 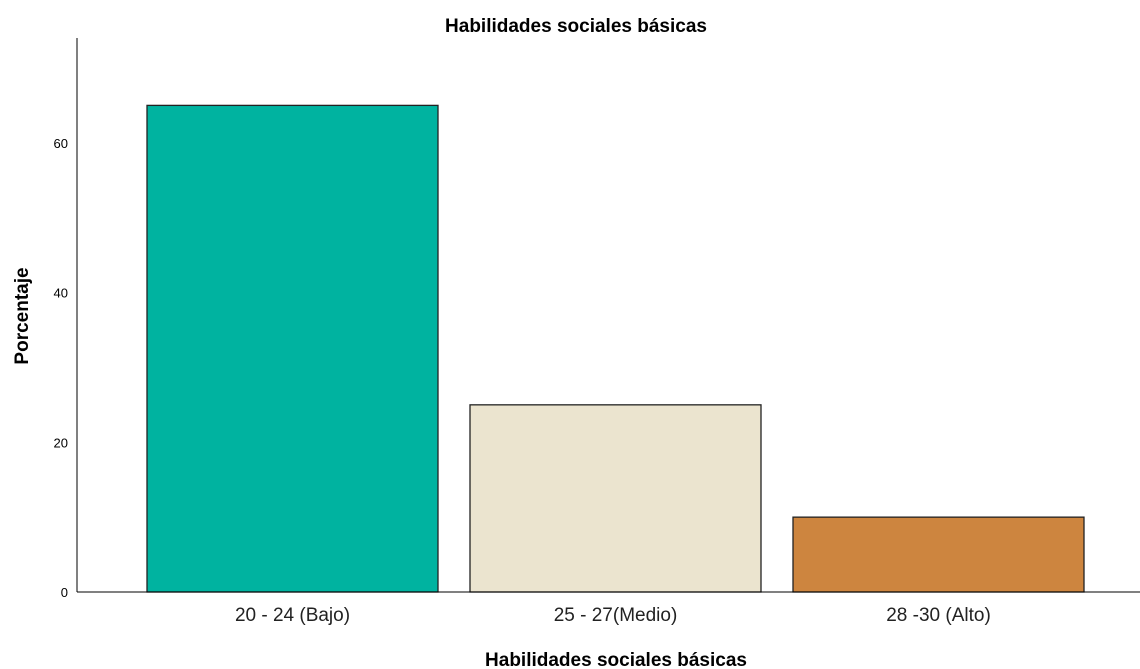 What do you see at coordinates (938, 615) in the screenshot?
I see `x-tick-label: 28 -30 (Alto)` at bounding box center [938, 615].